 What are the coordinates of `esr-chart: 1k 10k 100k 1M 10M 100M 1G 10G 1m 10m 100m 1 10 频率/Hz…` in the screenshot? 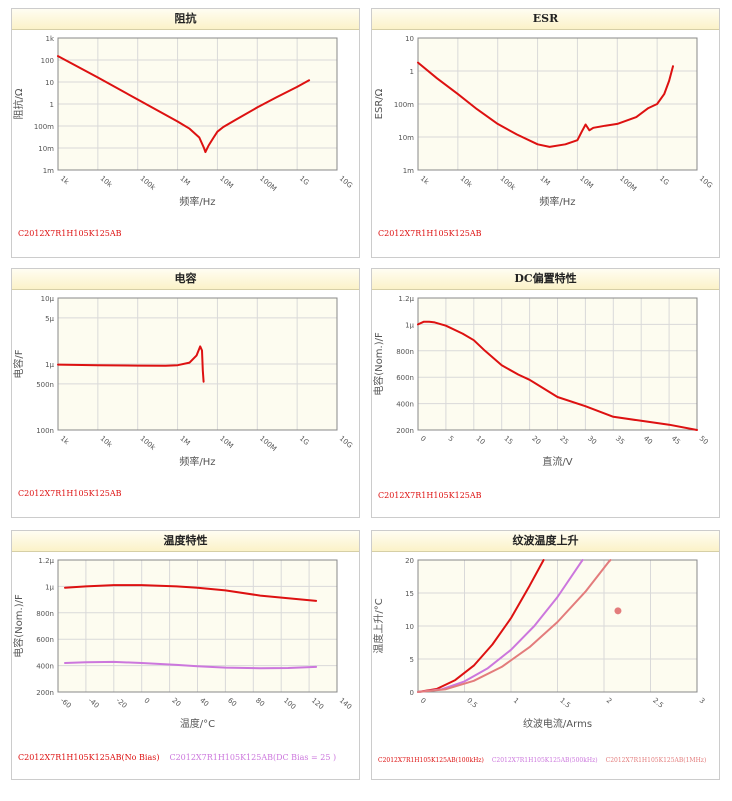 It's located at (544, 121).